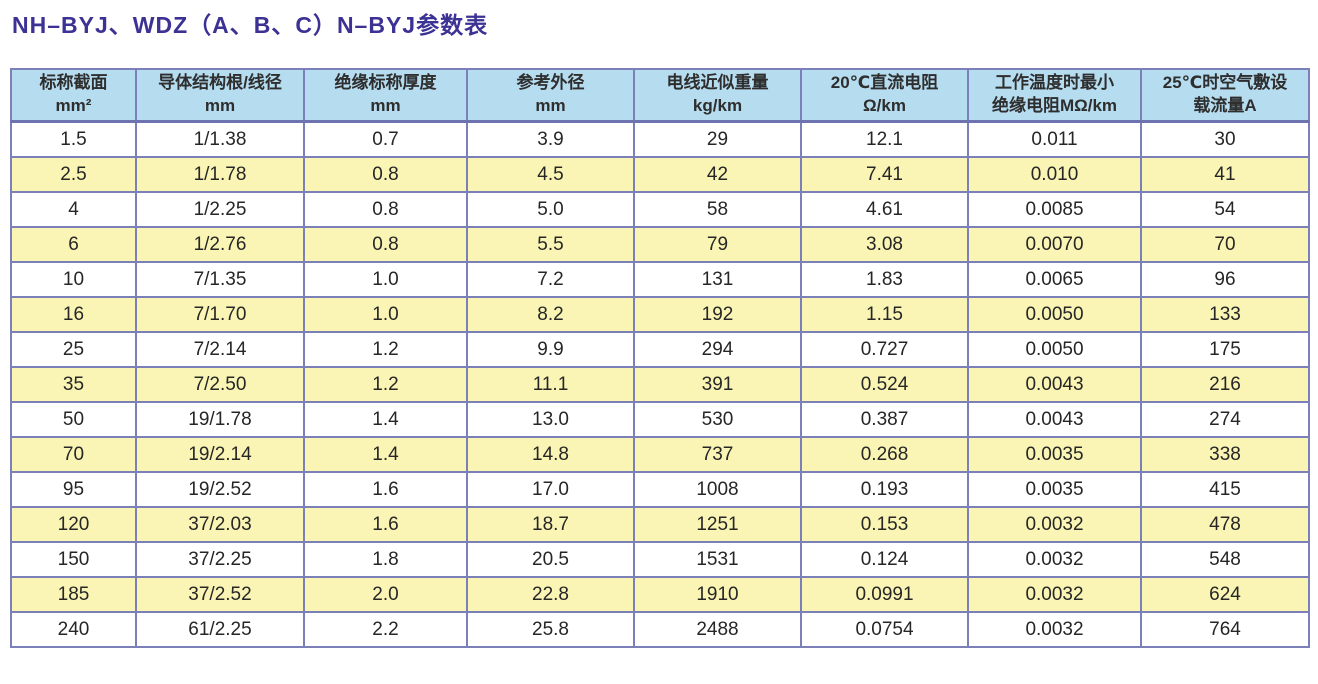 The height and width of the screenshot is (684, 1318). I want to click on table-row: 185 37/2.52 2.0 22.8 1910 0.0991 0.0032 624, so click(660, 594).